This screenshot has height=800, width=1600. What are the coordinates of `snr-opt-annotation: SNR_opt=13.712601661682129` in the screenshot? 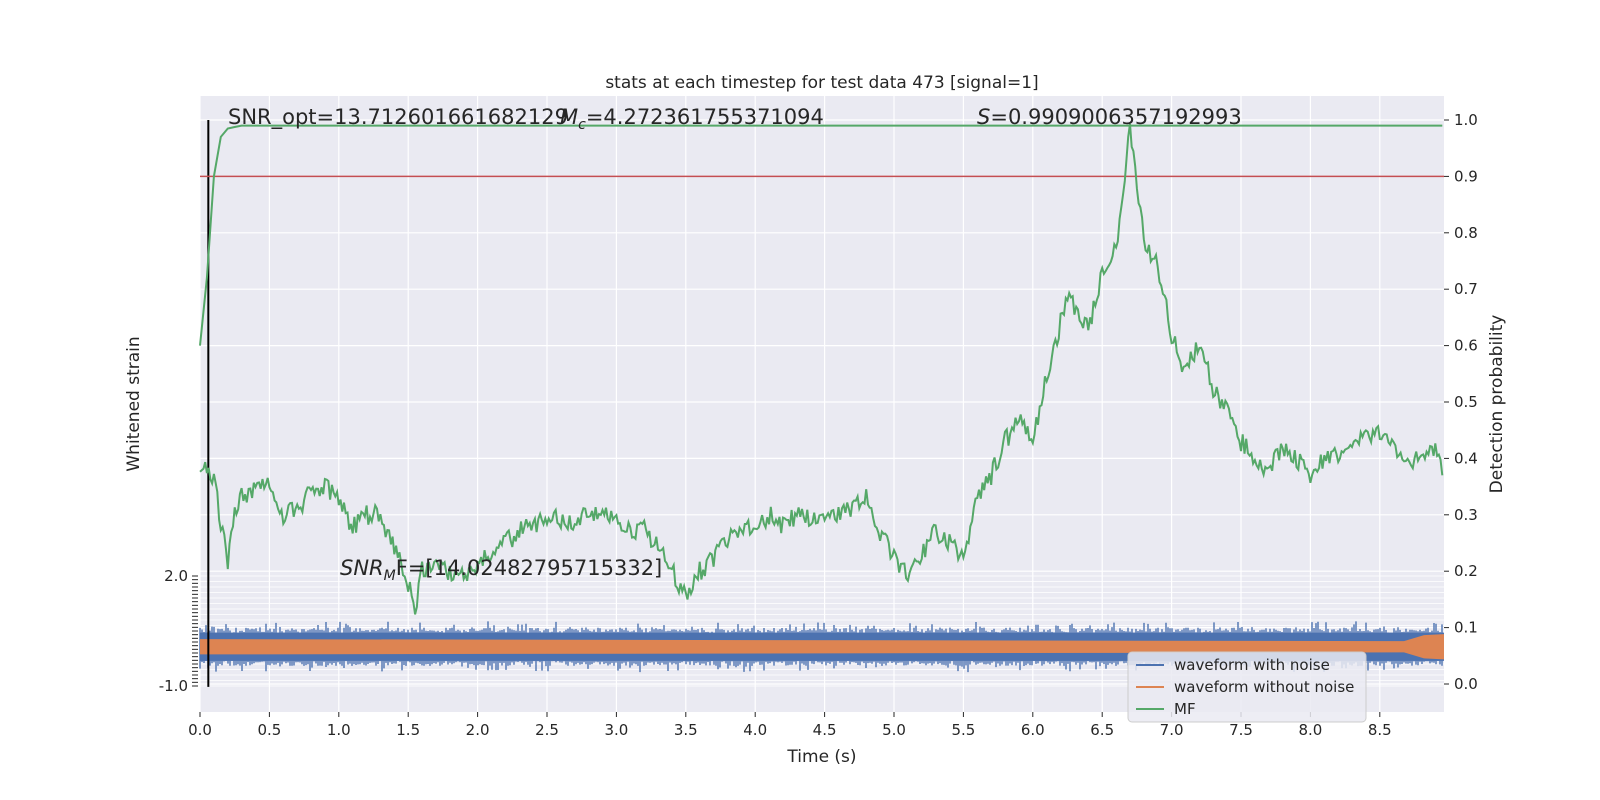 It's located at (398, 117).